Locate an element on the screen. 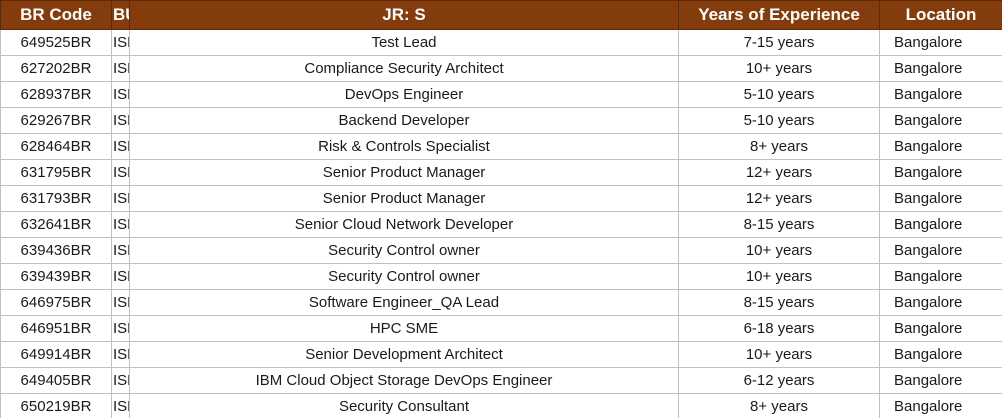 Image resolution: width=1002 pixels, height=418 pixels. column-header-br-code: BR Code is located at coordinates (56, 15).